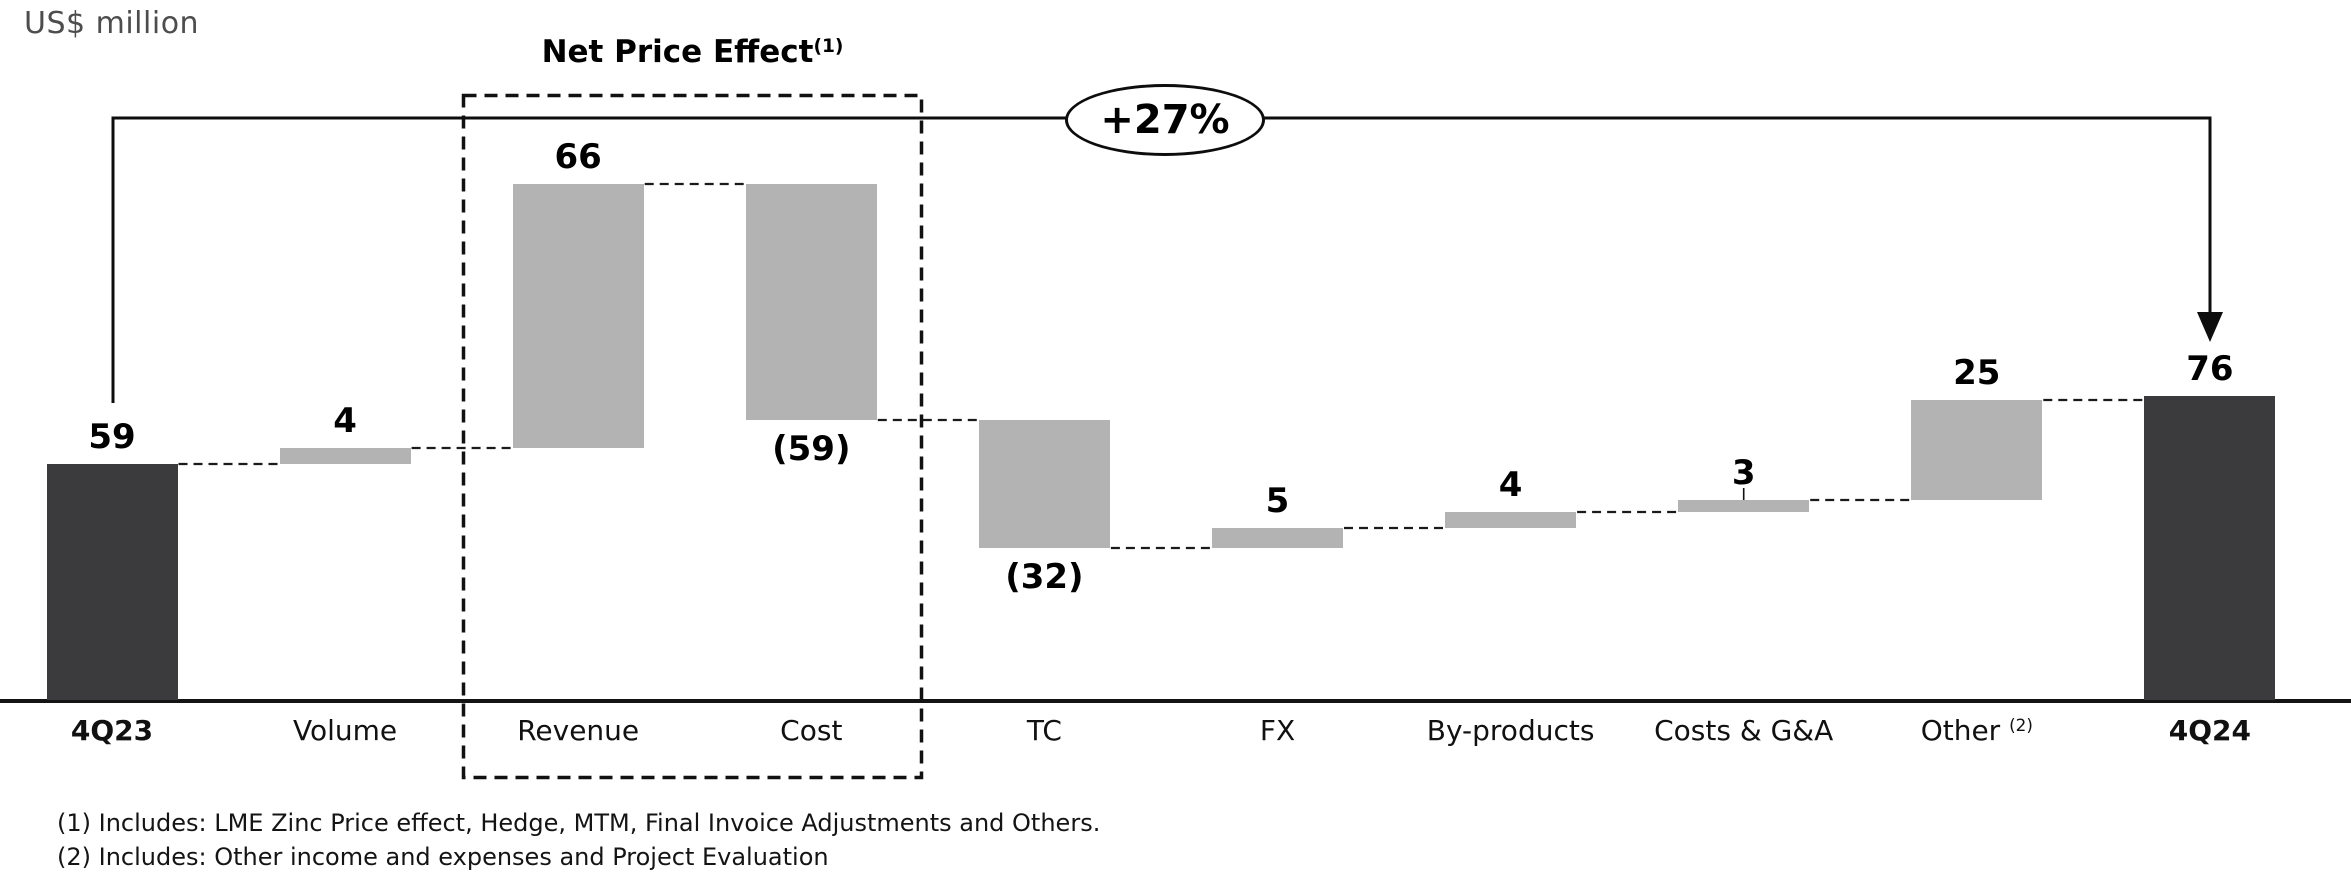 Image resolution: width=2351 pixels, height=894 pixels. I want to click on axis-label-text-costs-g-a: Costs & G&A, so click(1744, 730).